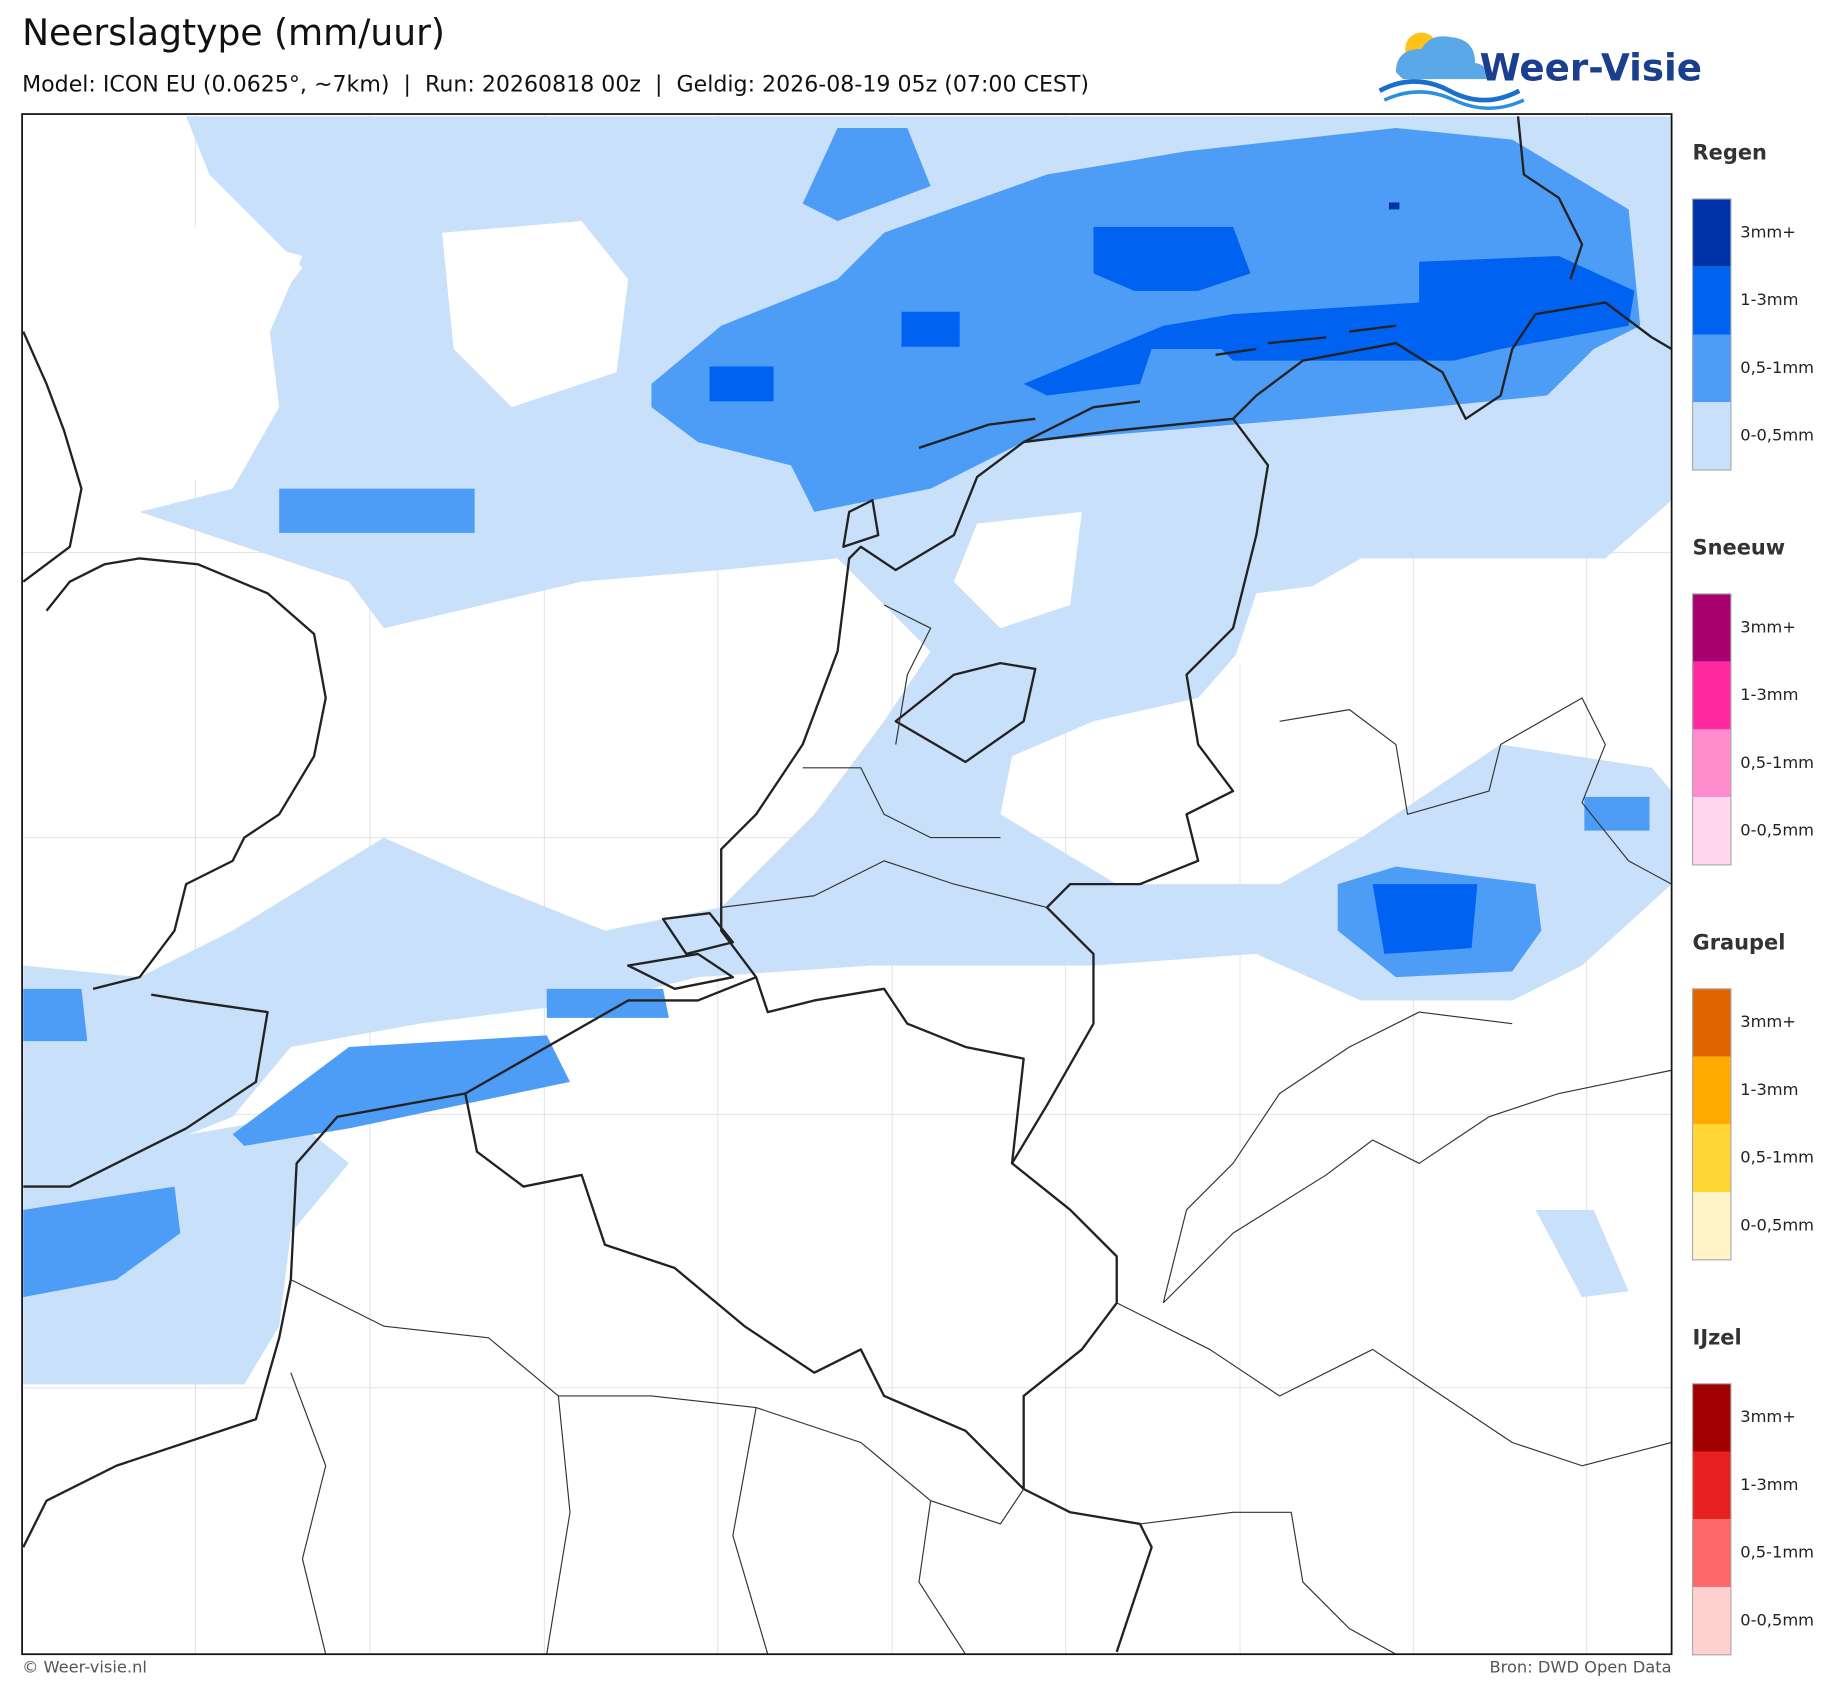 This screenshot has width=1824, height=1681. Describe the element at coordinates (1717, 1337) in the screenshot. I see `legend-title: IJzel` at that location.